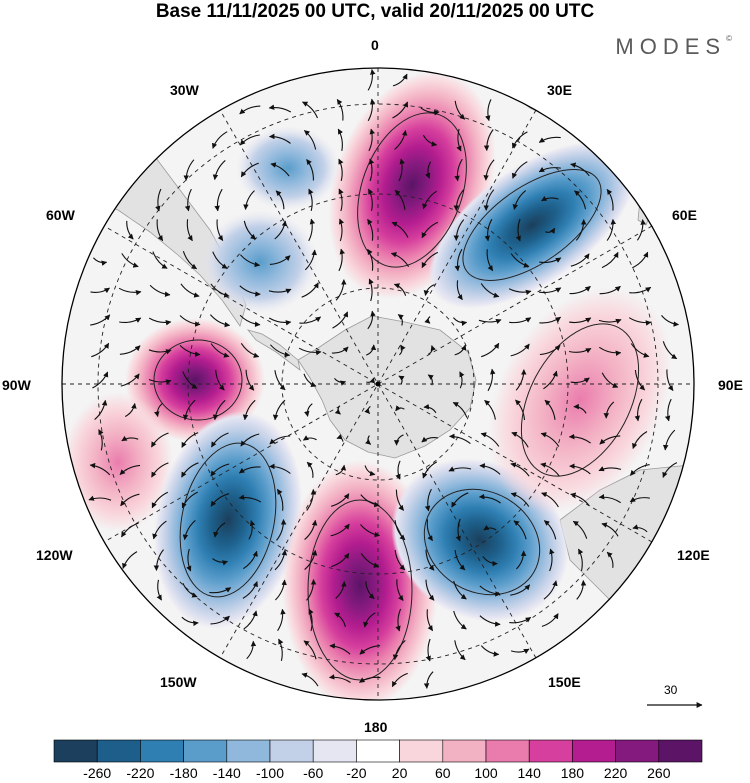  Describe the element at coordinates (730, 385) in the screenshot. I see `lon-label-90e: 90E` at that location.